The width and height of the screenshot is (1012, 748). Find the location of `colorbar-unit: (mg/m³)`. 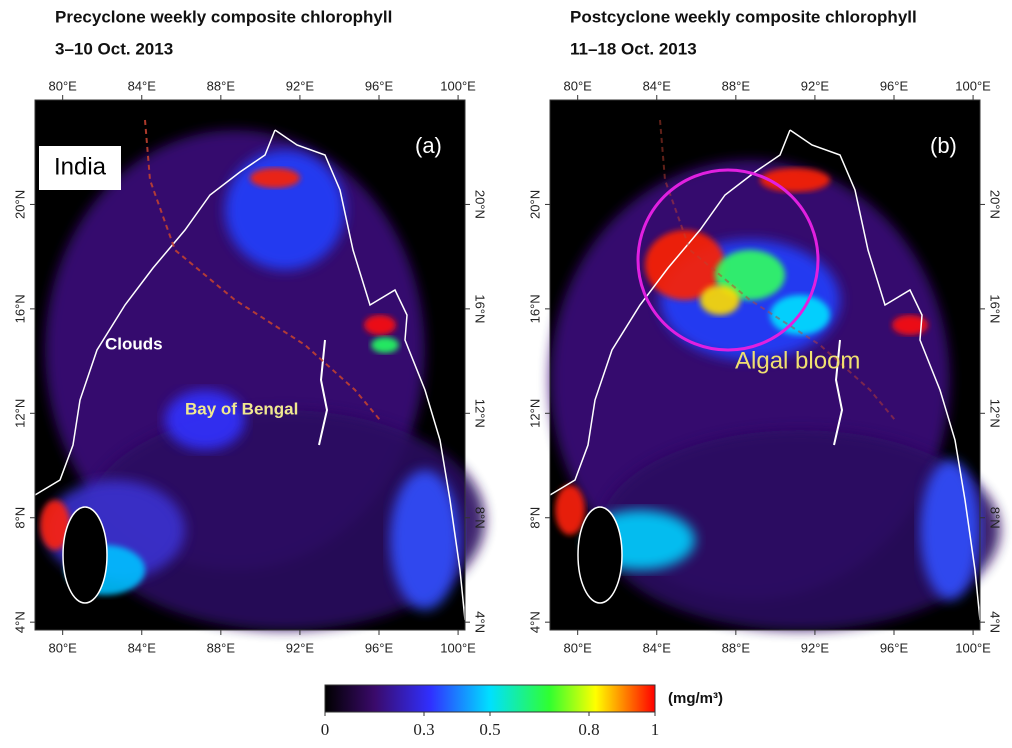

colorbar-unit: (mg/m³) is located at coordinates (695, 698).